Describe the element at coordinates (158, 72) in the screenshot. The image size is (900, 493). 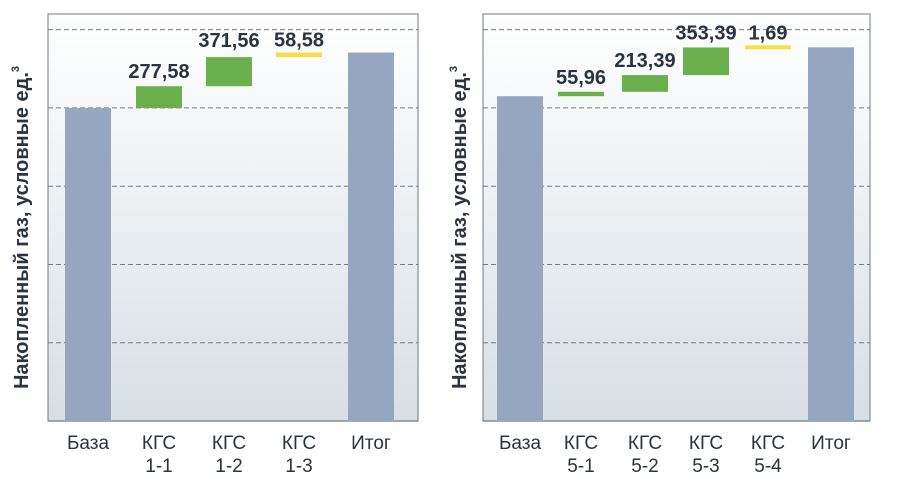
I see `data-label: 277,58` at that location.